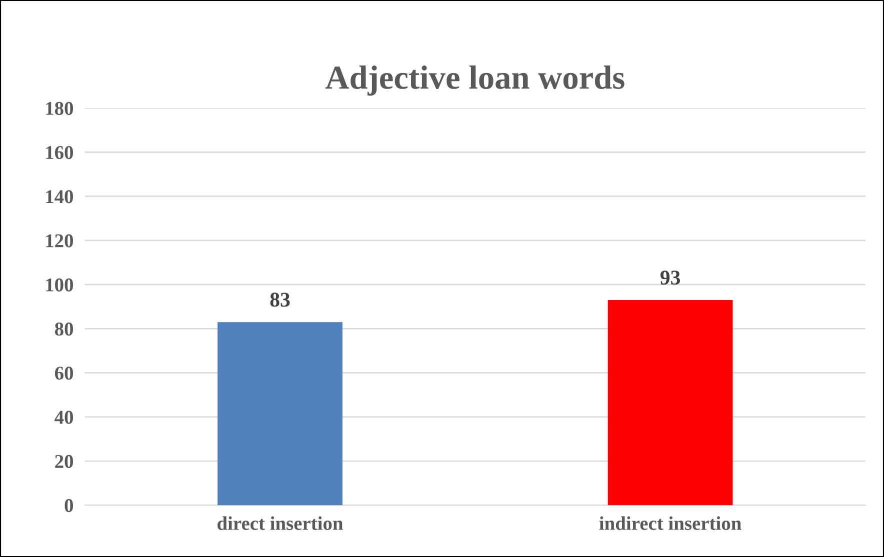  What do you see at coordinates (64, 417) in the screenshot?
I see `y-tick-label: 40` at bounding box center [64, 417].